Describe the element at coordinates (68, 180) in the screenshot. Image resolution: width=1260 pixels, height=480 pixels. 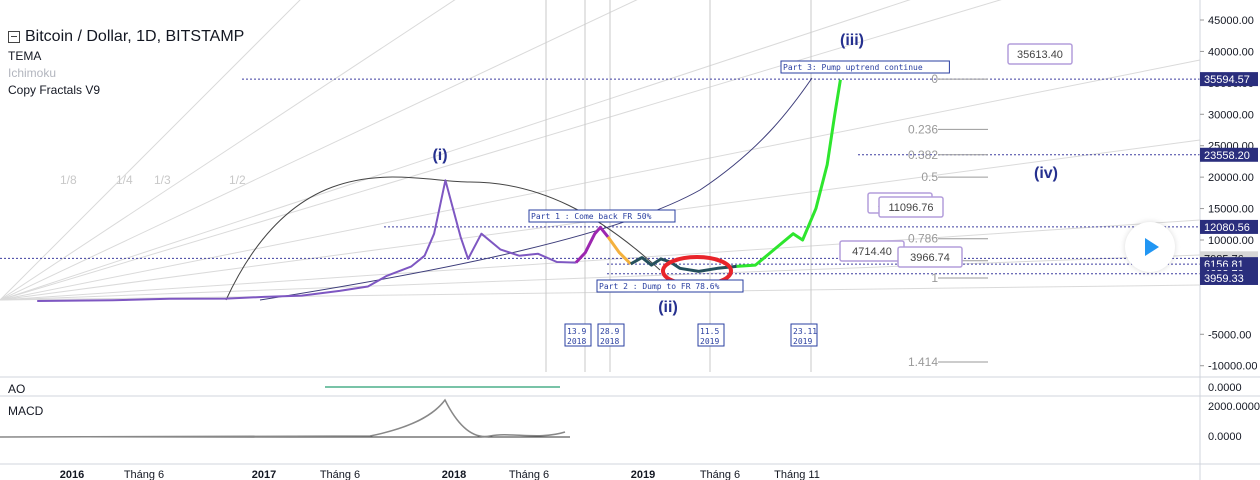
I see `gann-fan-label: 1/8` at that location.